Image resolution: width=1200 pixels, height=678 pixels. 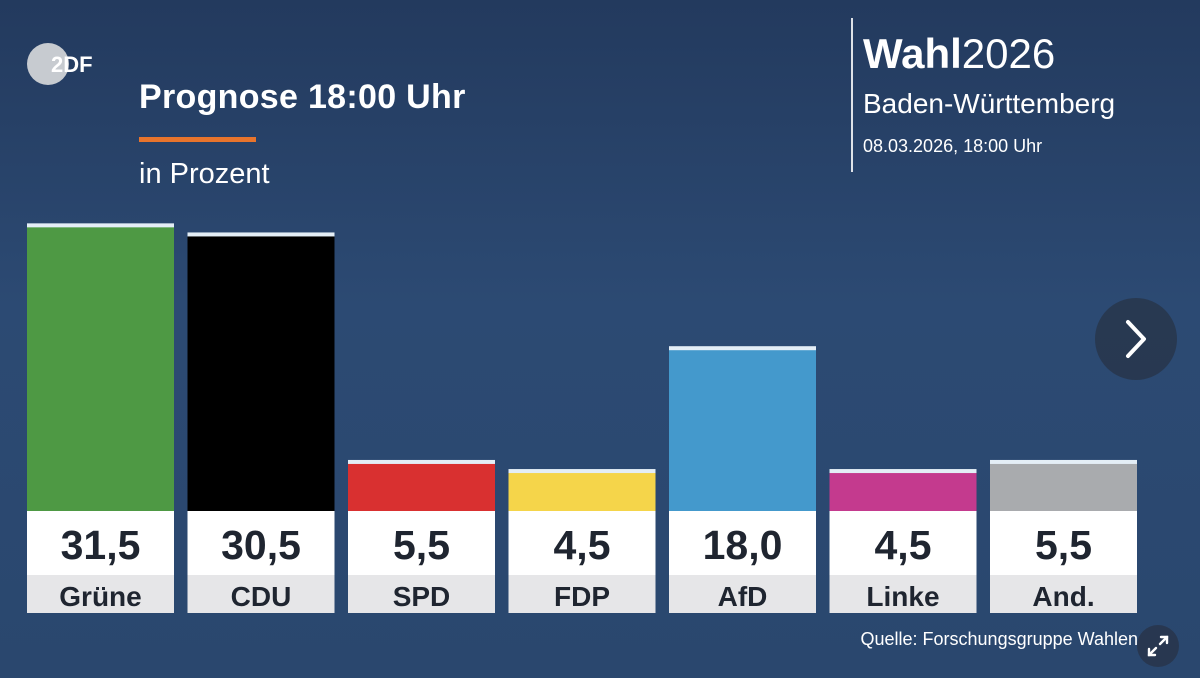 What do you see at coordinates (852, 95) in the screenshot?
I see `brand-divider` at bounding box center [852, 95].